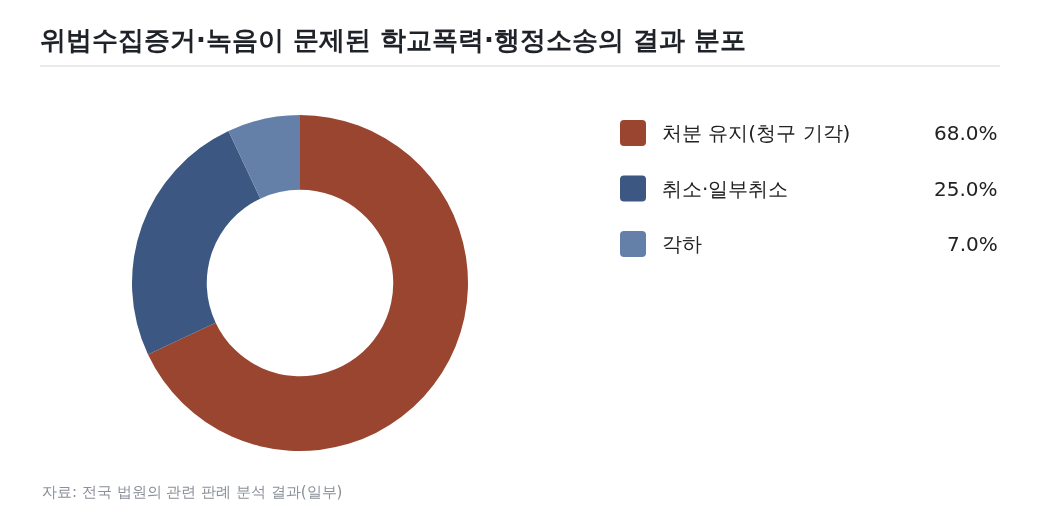  What do you see at coordinates (725, 189) in the screenshot?
I see `legend-label: 취소·일부취소` at bounding box center [725, 189].